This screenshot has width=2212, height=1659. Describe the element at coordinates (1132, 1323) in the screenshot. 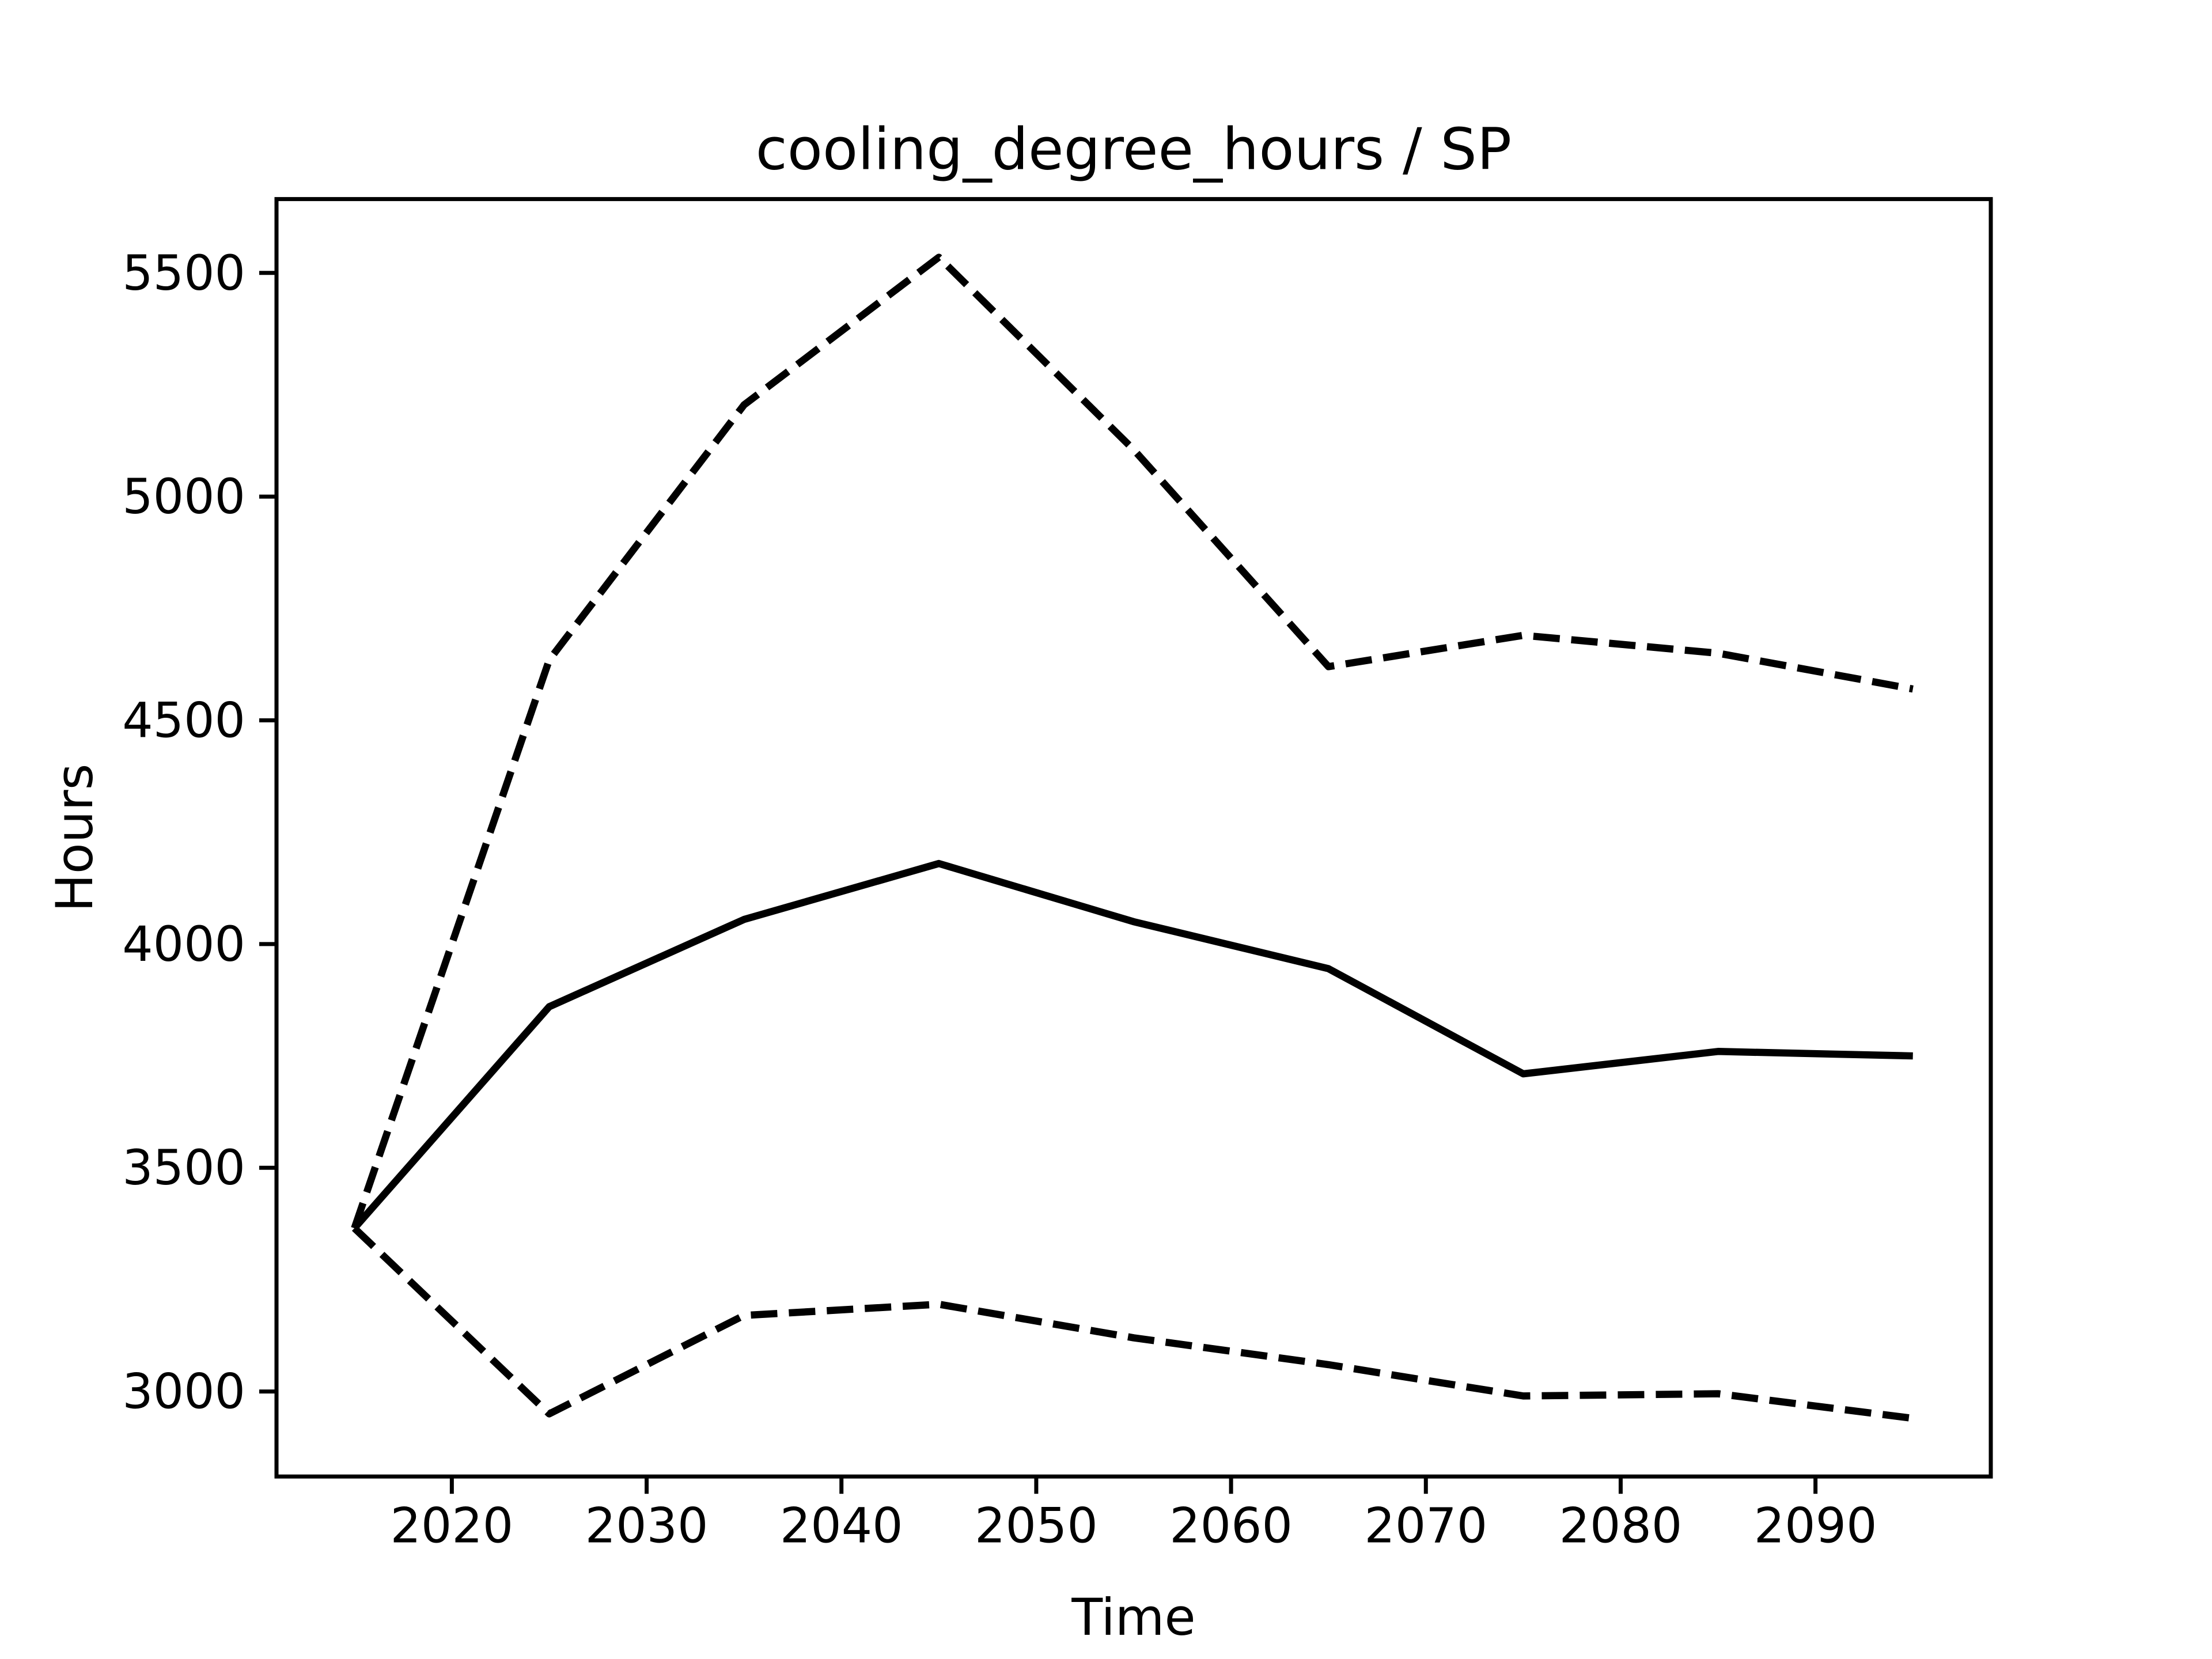

I see `series-lower-bound` at that location.